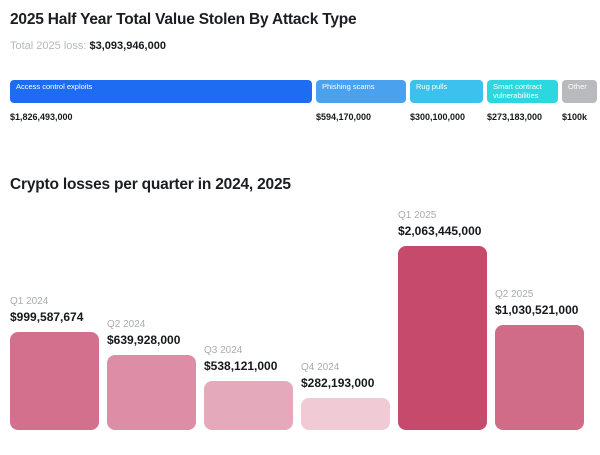 This screenshot has height=455, width=600. Describe the element at coordinates (361, 91) in the screenshot. I see `stack-segment: Phishing scams` at that location.